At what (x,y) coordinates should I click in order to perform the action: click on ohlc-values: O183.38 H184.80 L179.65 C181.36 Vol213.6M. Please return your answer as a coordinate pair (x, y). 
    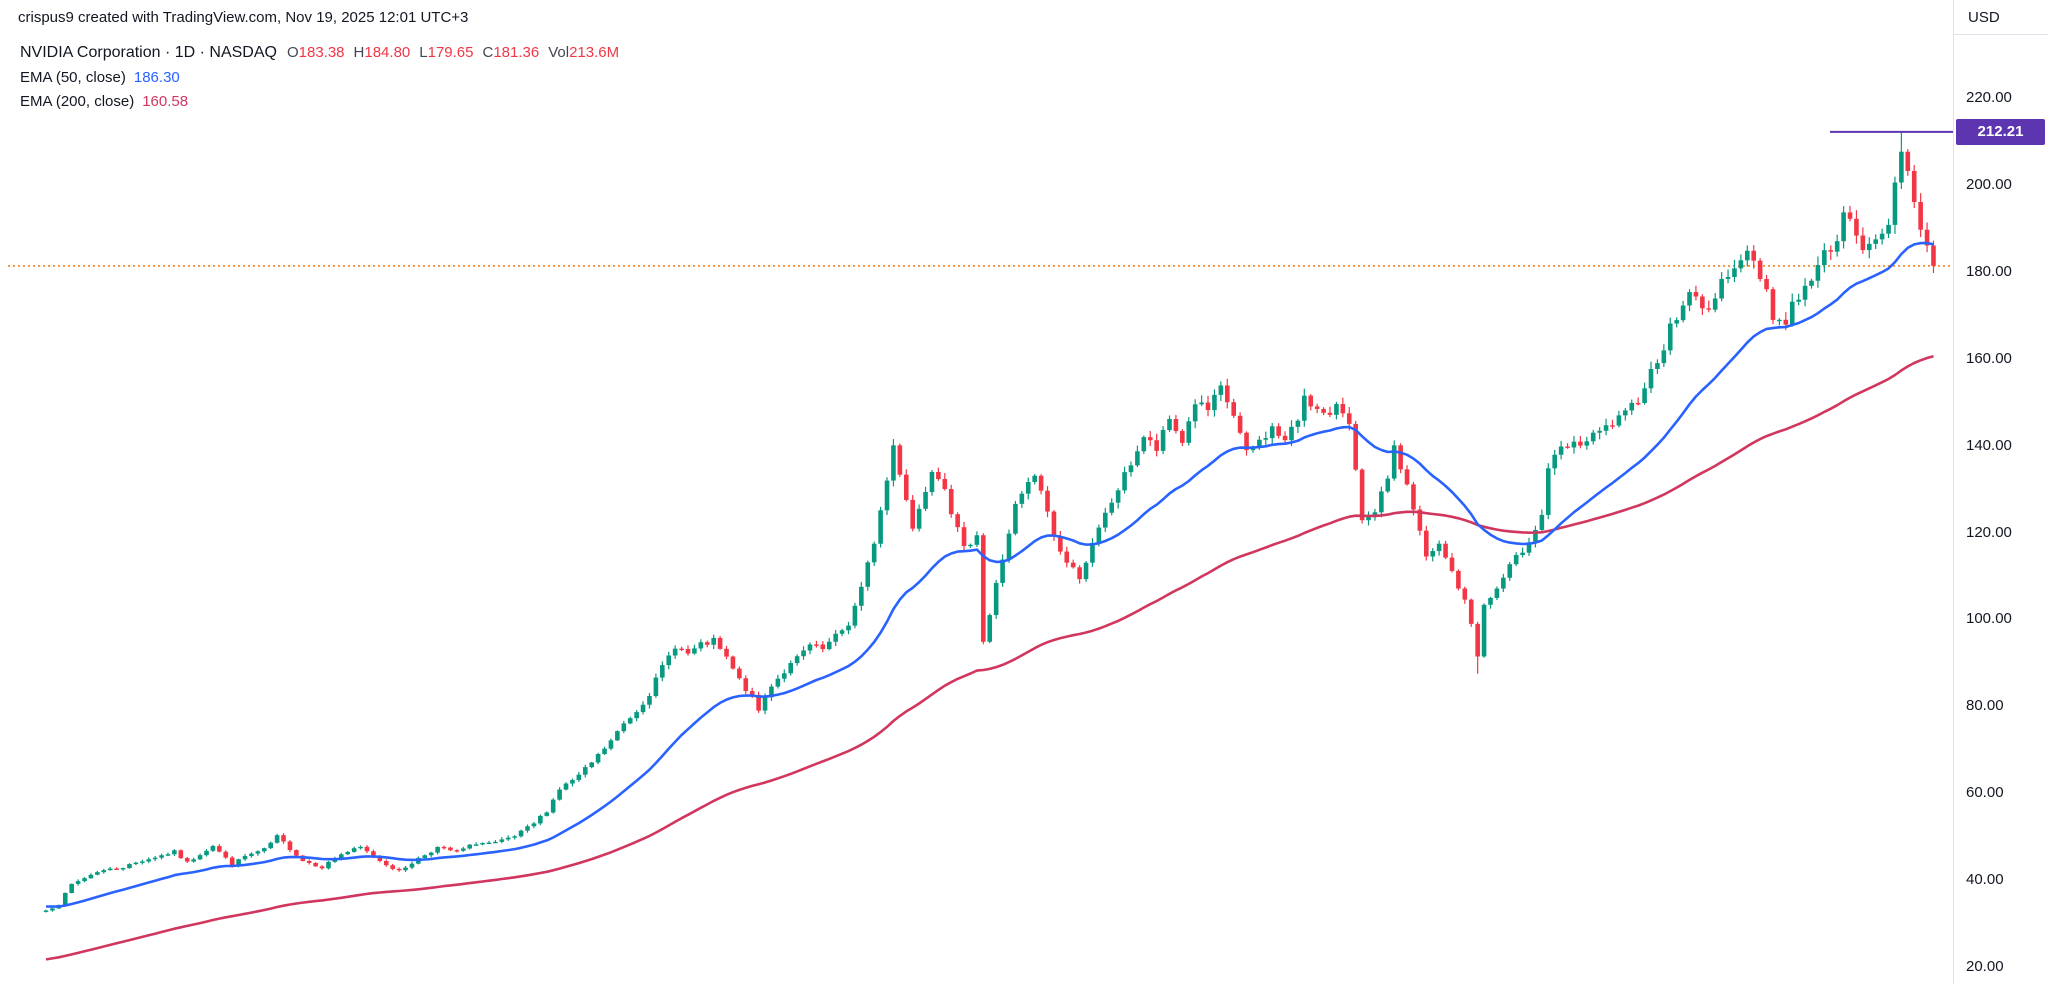
    Looking at the image, I should click on (457, 53).